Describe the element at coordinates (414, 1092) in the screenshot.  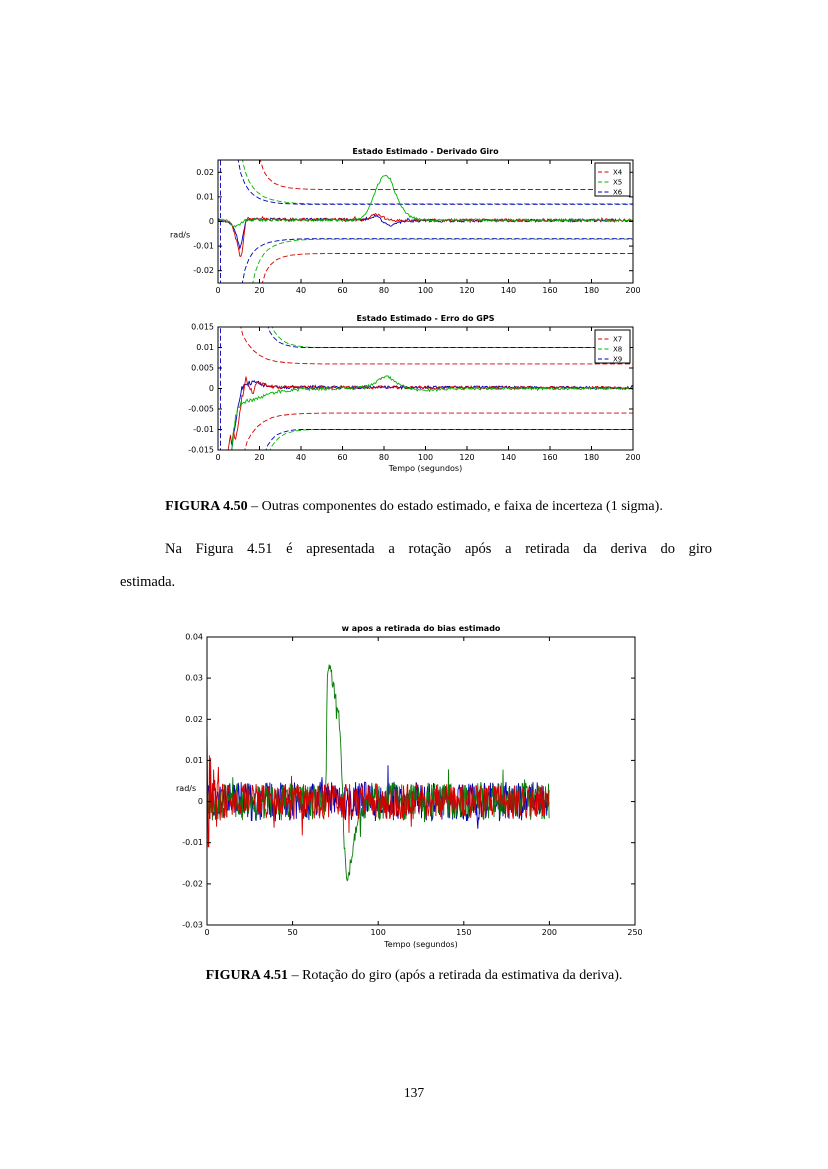
I see `page-number: 137` at that location.